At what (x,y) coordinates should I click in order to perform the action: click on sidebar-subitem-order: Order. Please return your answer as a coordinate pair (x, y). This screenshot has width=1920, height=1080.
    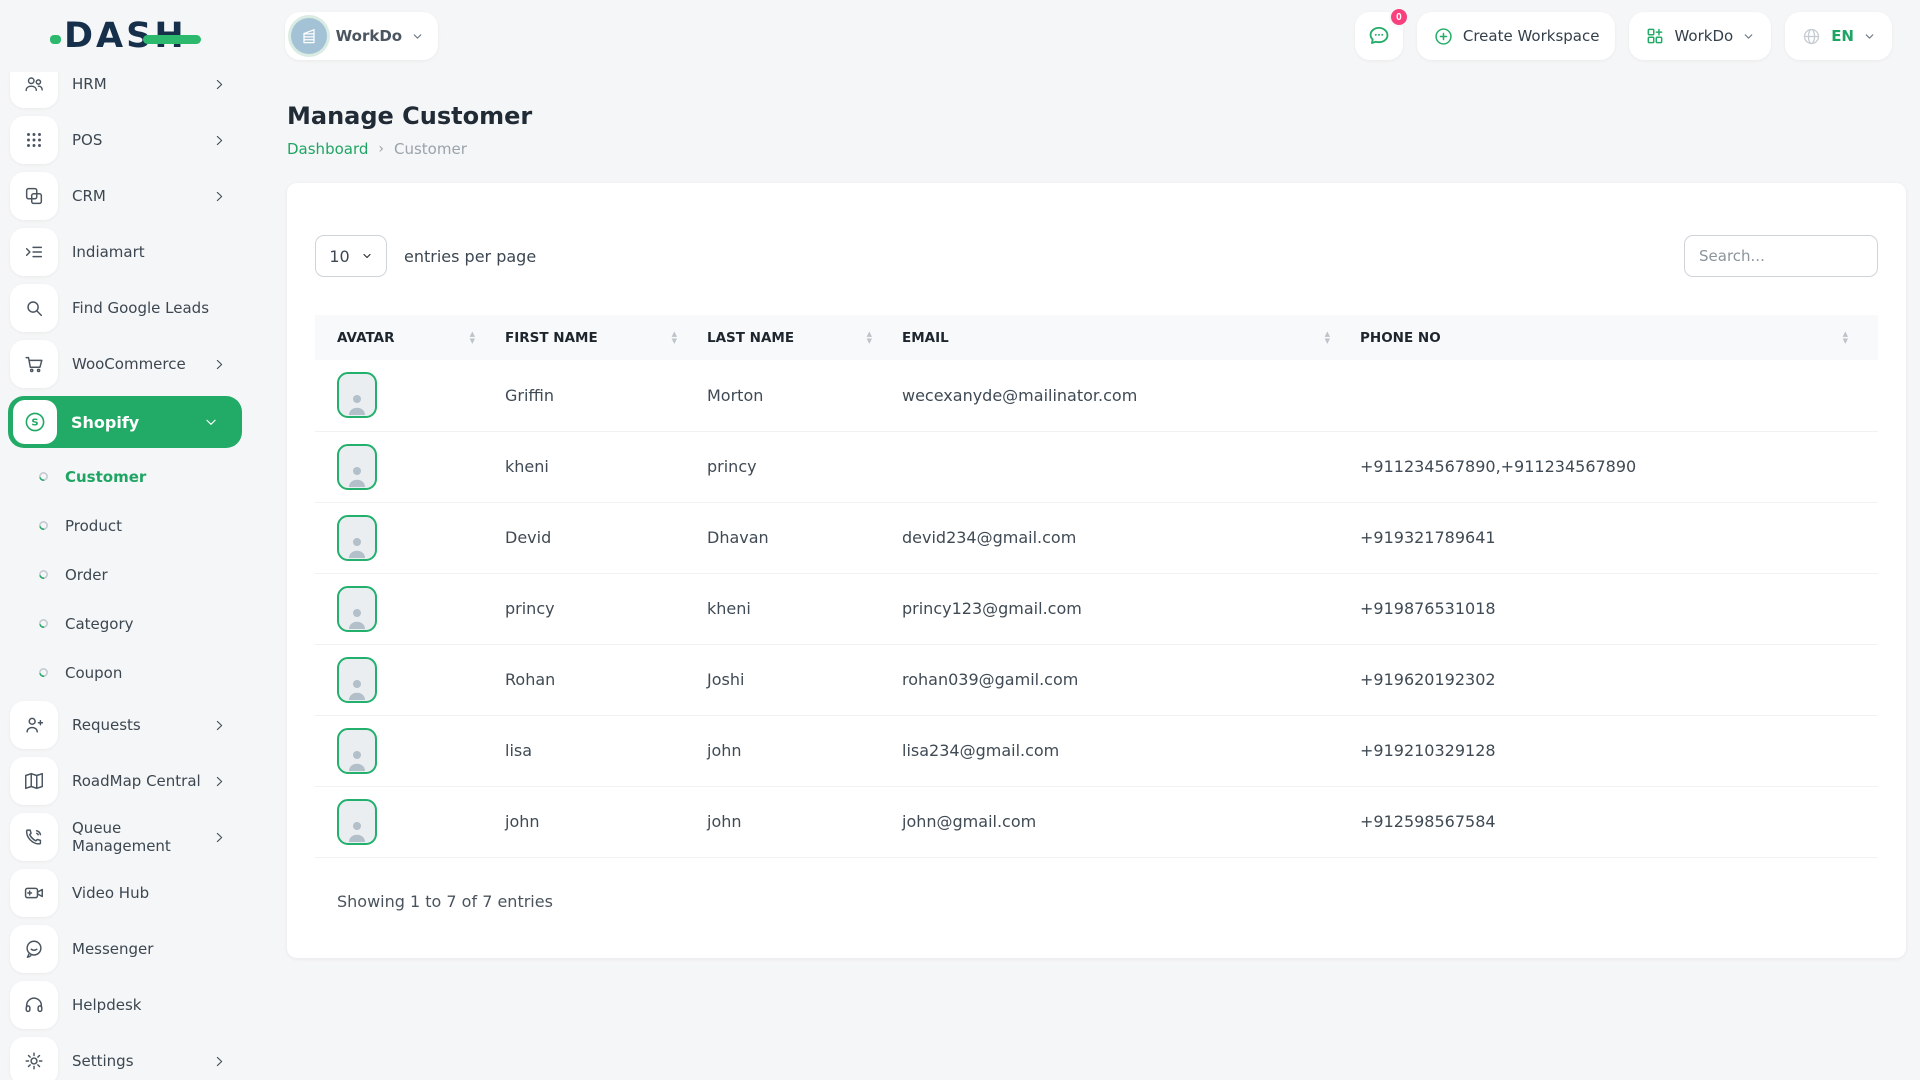
    Looking at the image, I should click on (125, 574).